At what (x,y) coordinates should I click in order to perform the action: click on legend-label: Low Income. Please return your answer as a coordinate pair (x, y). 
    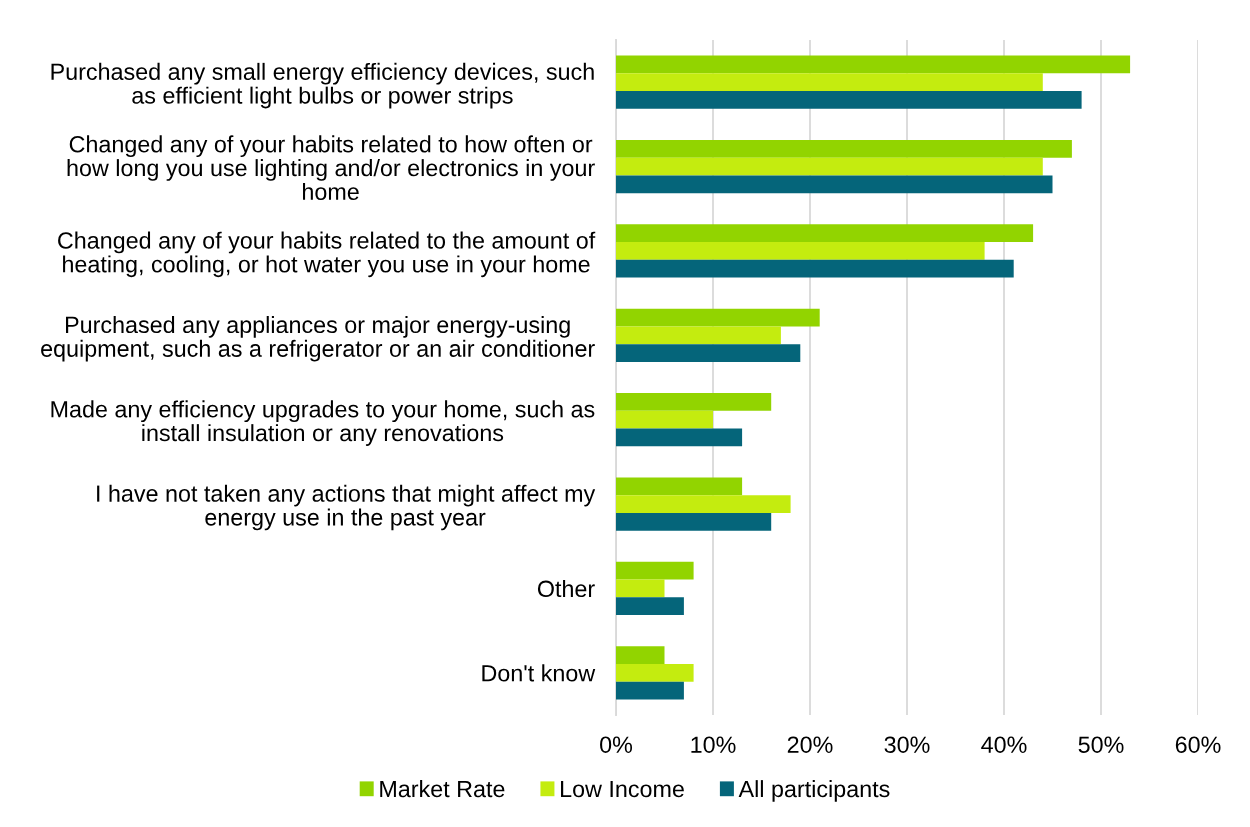
    Looking at the image, I should click on (622, 789).